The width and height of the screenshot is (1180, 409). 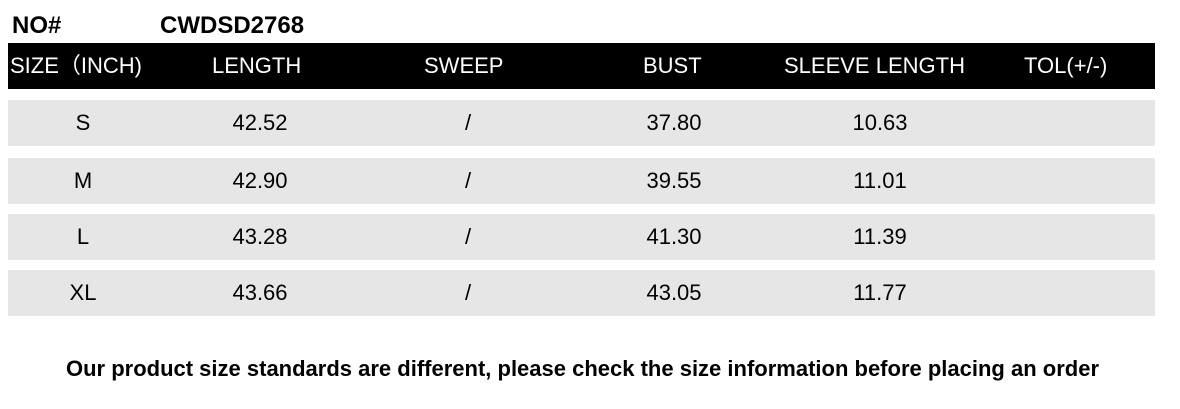 What do you see at coordinates (880, 122) in the screenshot?
I see `cell-sleeve-length: 10.63` at bounding box center [880, 122].